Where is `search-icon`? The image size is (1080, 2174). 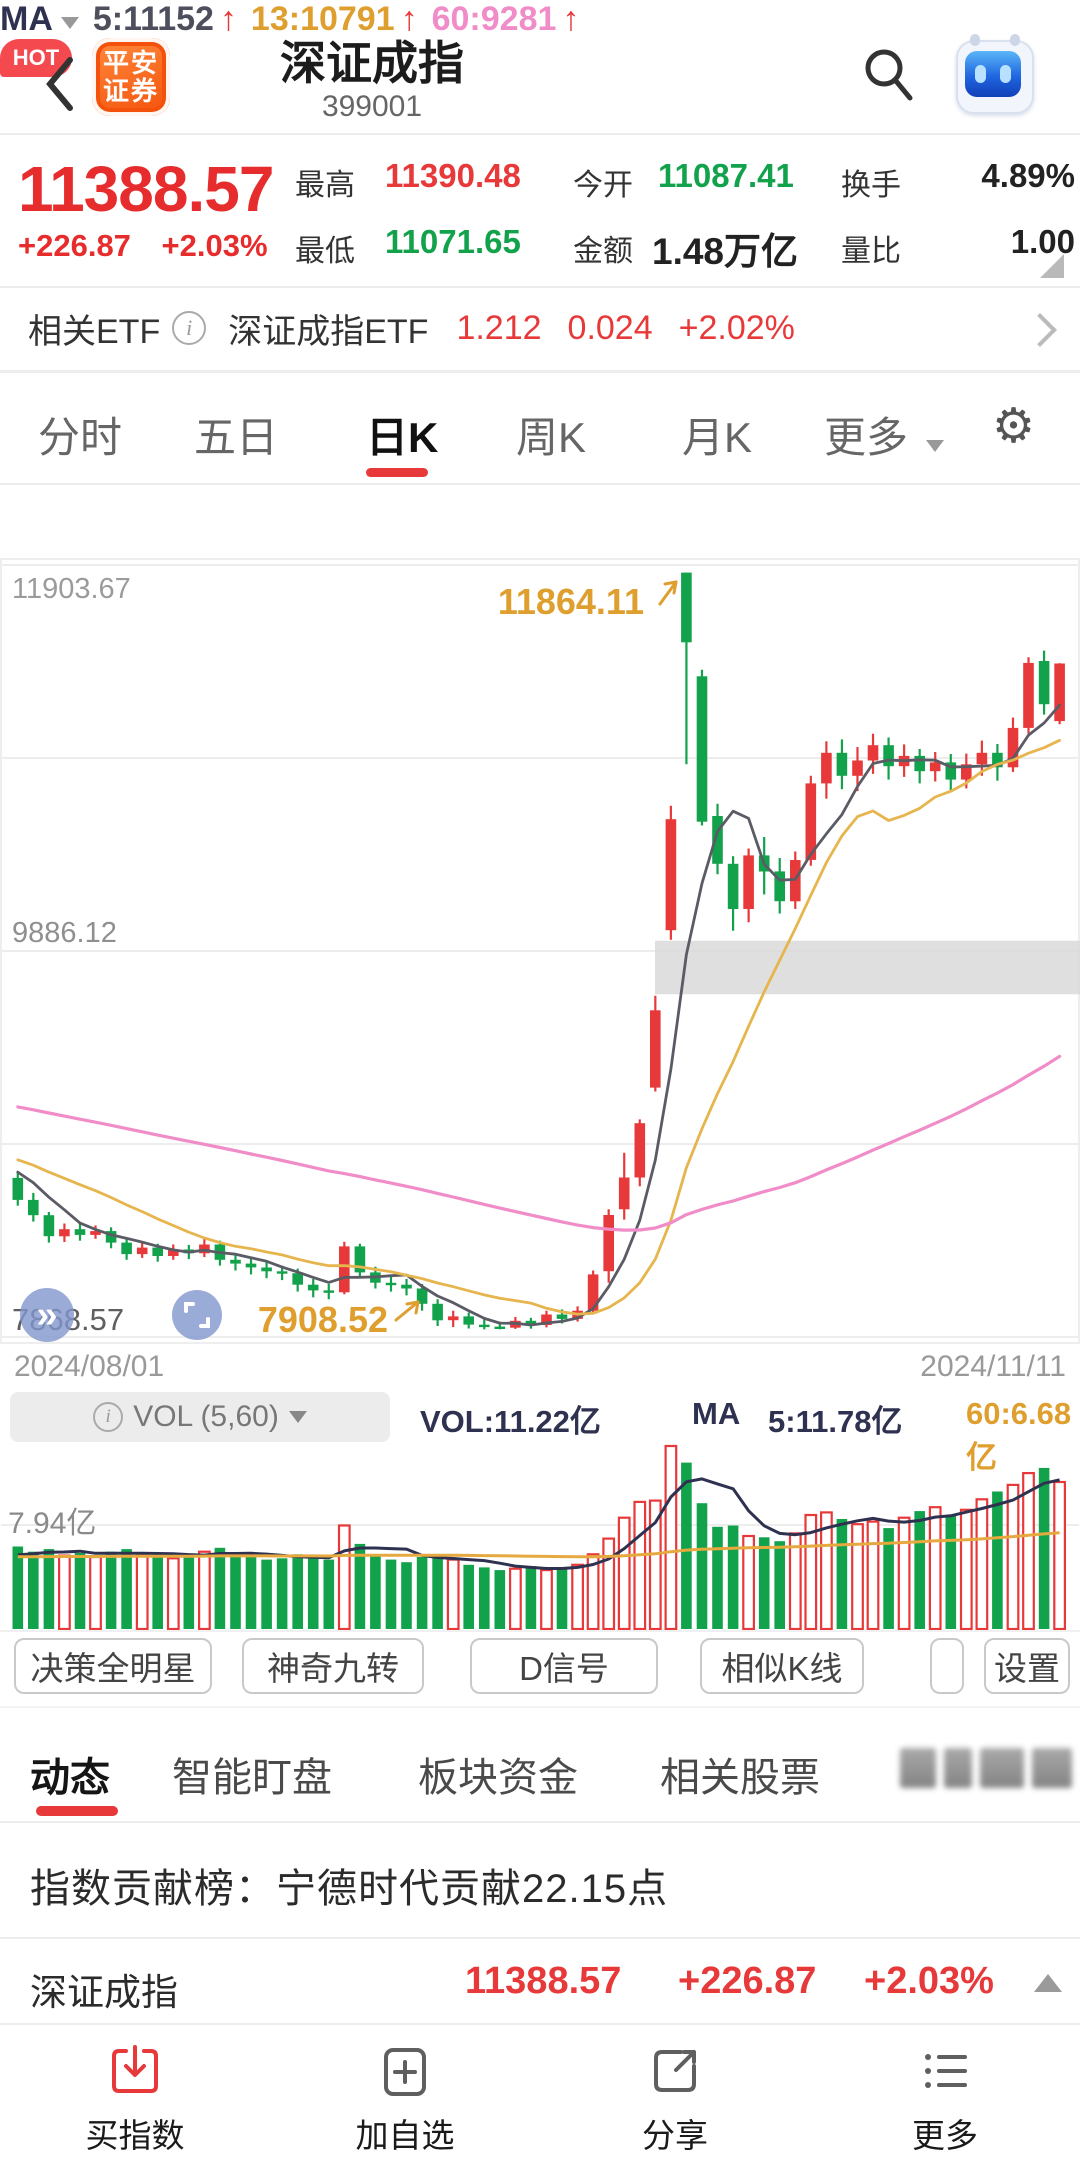
search-icon is located at coordinates (889, 77).